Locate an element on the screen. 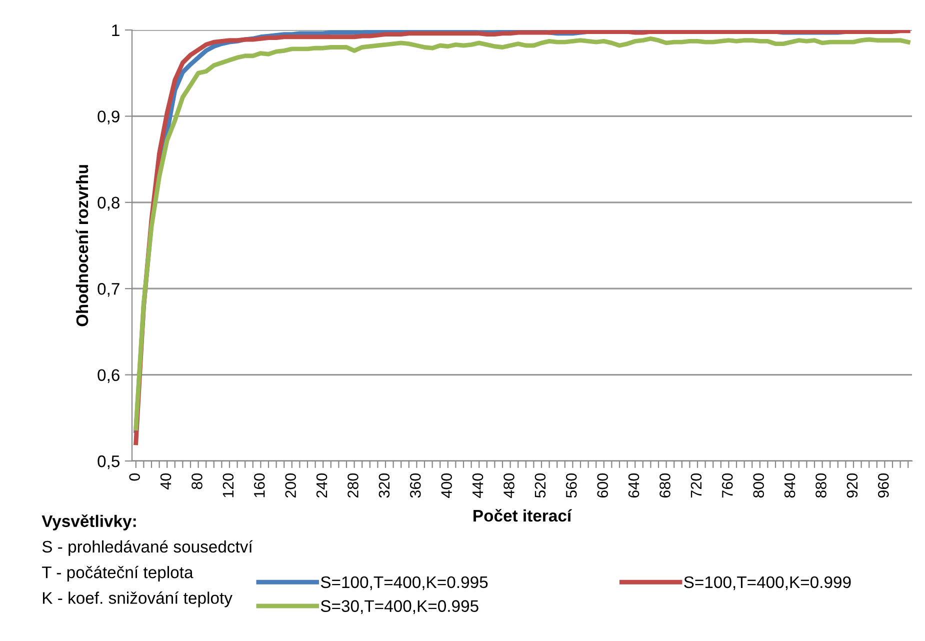 This screenshot has height=641, width=925. x-tick-label: 320 is located at coordinates (384, 485).